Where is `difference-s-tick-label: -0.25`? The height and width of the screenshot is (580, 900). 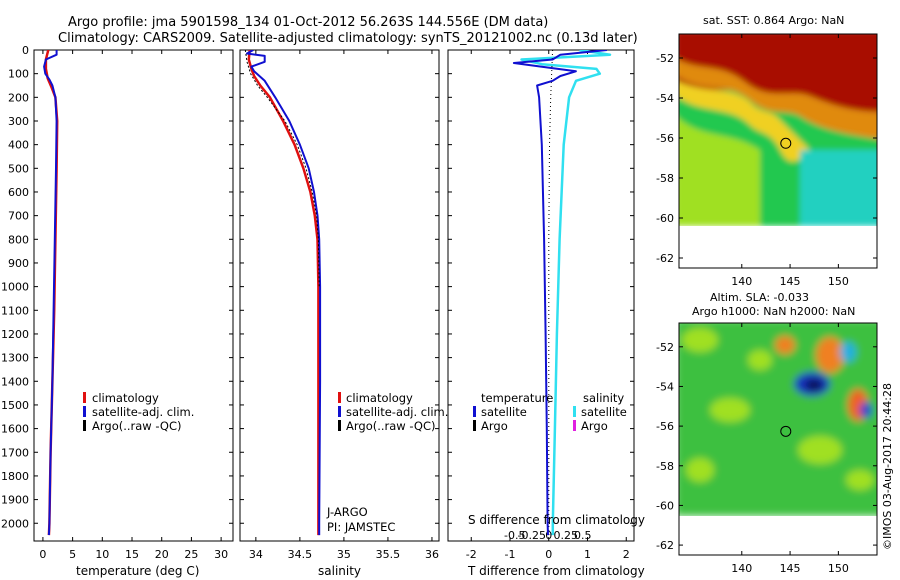
difference-s-tick-label: -0.25 is located at coordinates (532, 535).